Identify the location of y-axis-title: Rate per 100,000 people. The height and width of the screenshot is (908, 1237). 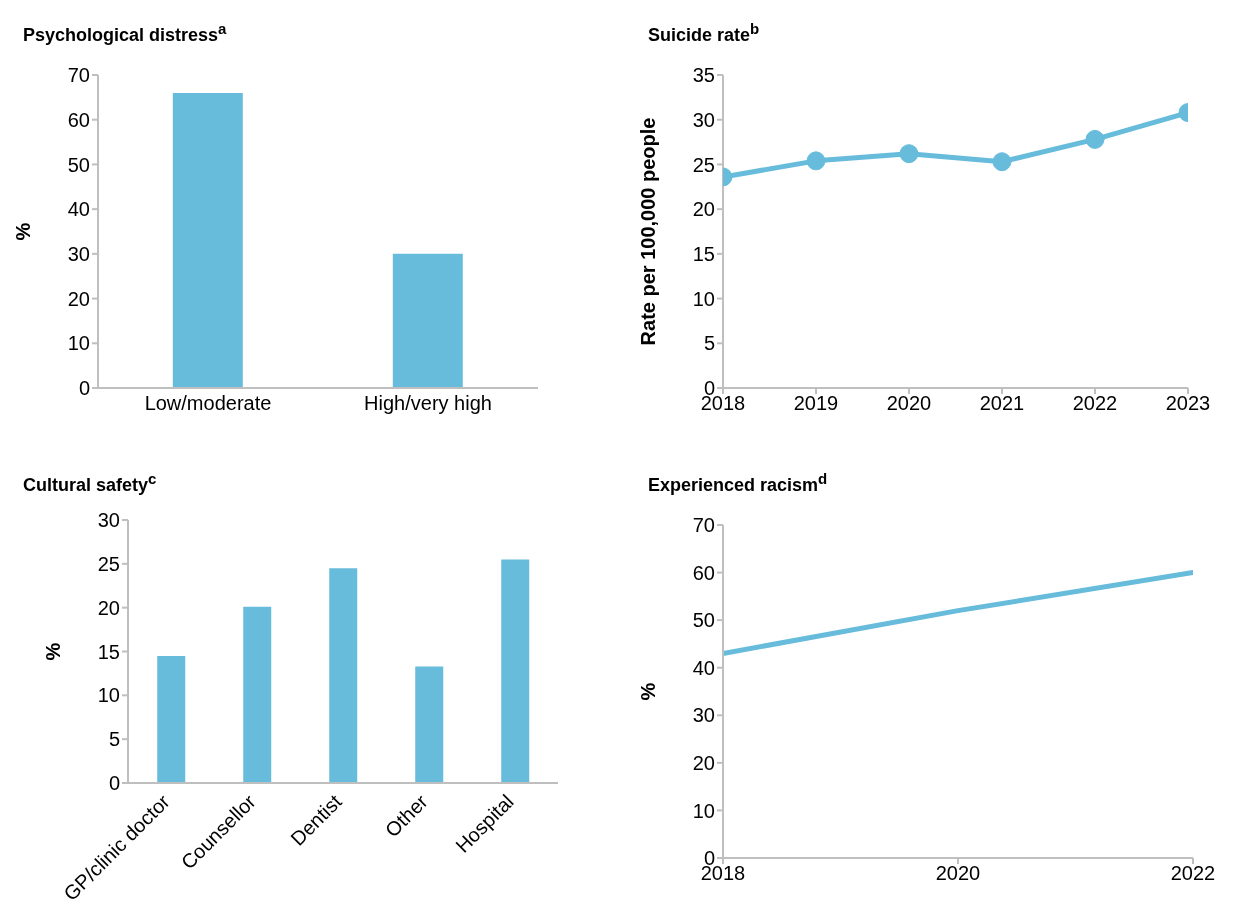
(648, 231).